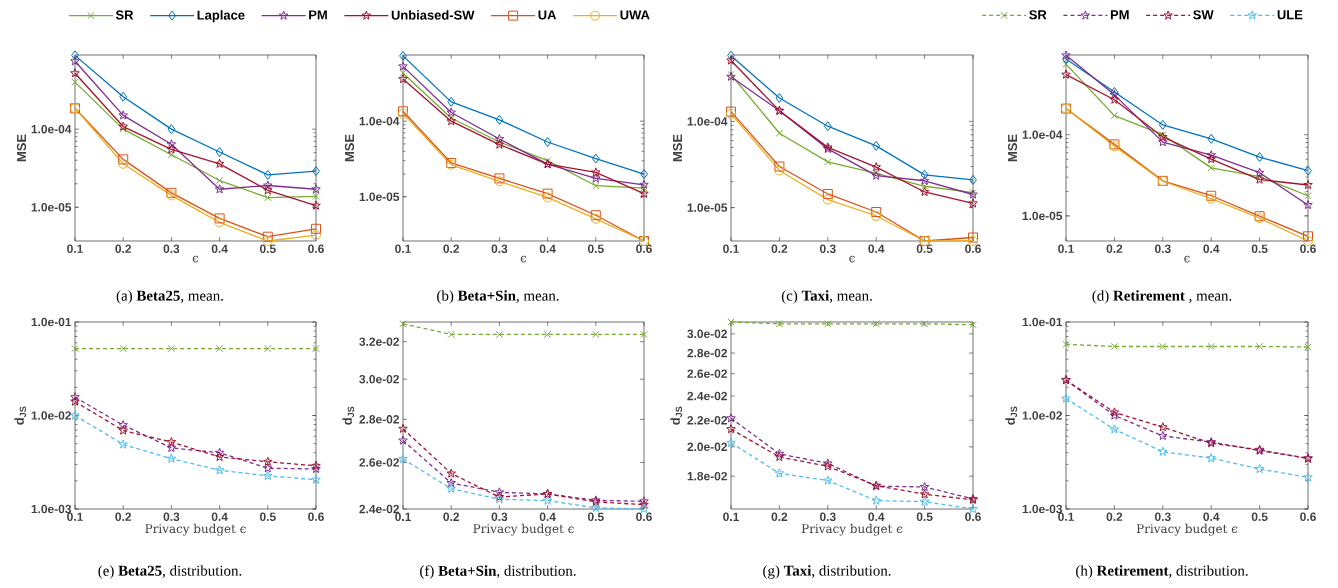 The height and width of the screenshot is (588, 1338). Describe the element at coordinates (498, 297) in the screenshot. I see `text: (b) Beta+Sin, mean.` at that location.